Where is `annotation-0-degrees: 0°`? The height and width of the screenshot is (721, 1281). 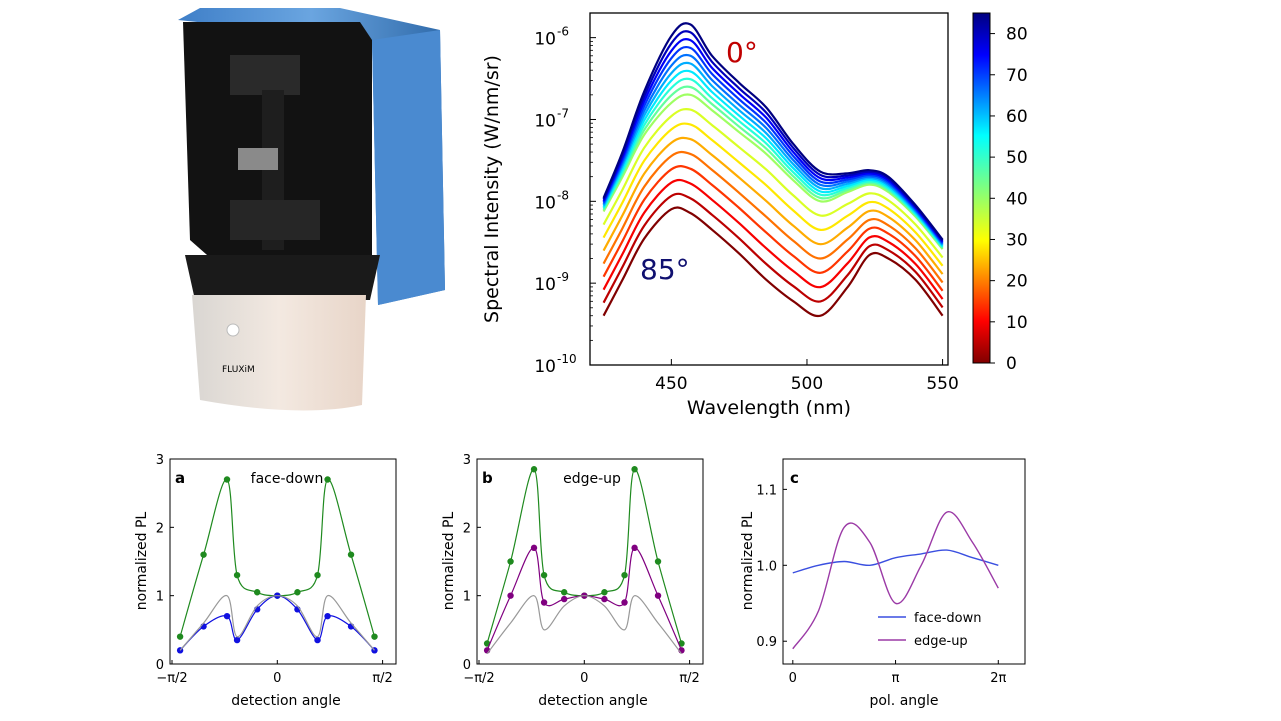 annotation-0-degrees: 0° is located at coordinates (742, 52).